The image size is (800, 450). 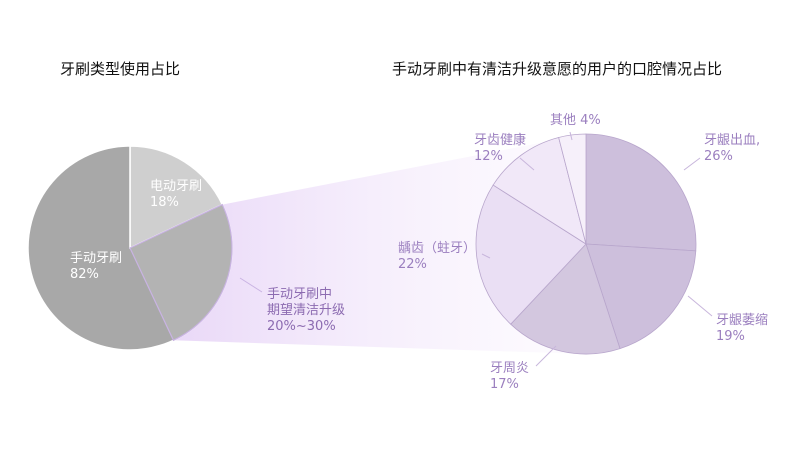 I want to click on right-pie-label-4: 牙齿健康 12%, so click(x=500, y=148).